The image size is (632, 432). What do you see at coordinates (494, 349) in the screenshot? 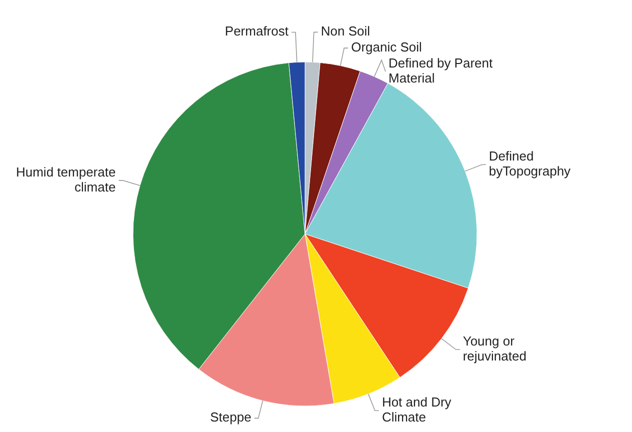
I see `slice-label: Young or rejuvinated` at bounding box center [494, 349].